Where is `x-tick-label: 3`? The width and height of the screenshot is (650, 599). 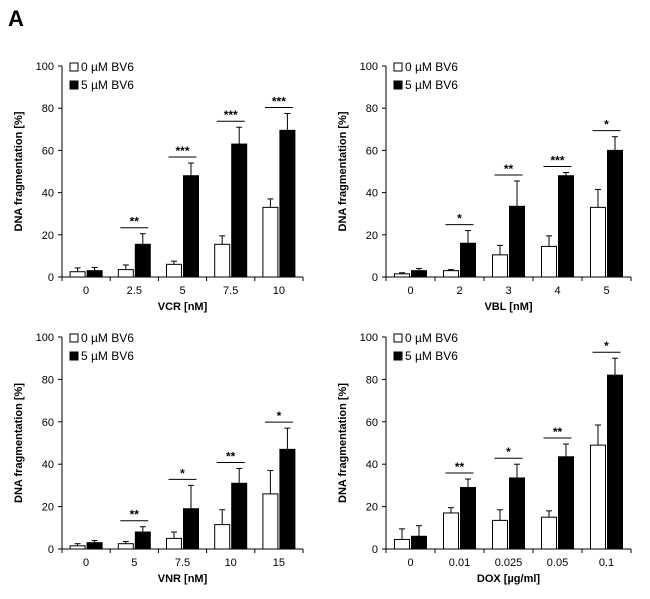 x-tick-label: 3 is located at coordinates (508, 291).